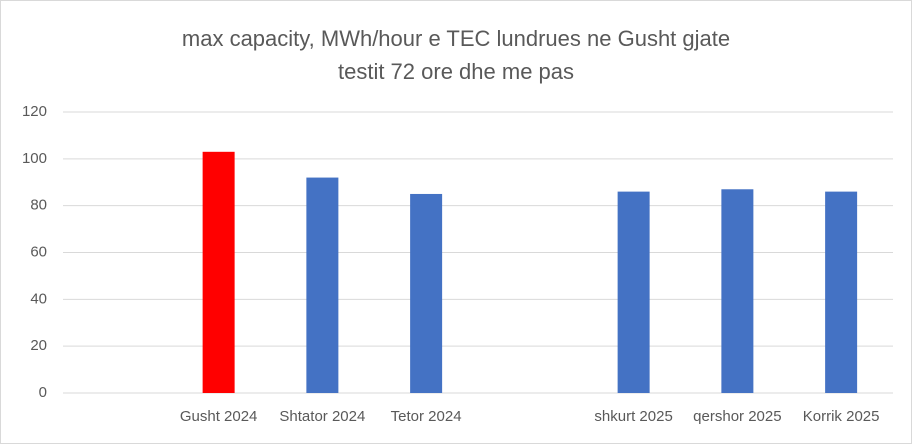 The image size is (912, 444). Describe the element at coordinates (43, 392) in the screenshot. I see `y-tick-label: 0` at that location.